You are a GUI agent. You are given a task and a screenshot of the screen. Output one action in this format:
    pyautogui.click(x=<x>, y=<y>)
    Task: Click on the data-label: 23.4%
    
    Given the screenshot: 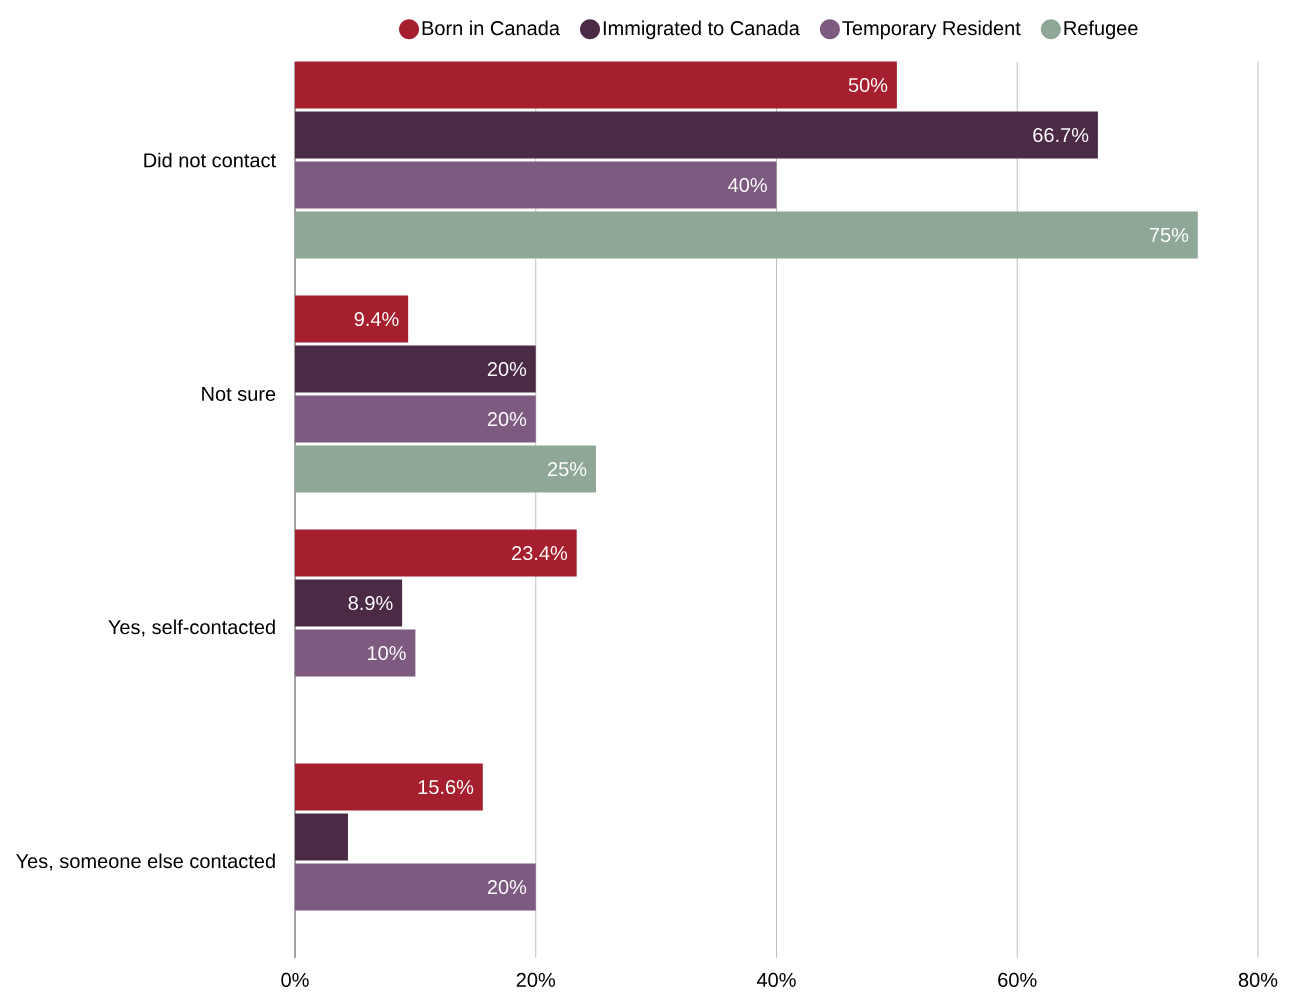 What is the action you would take?
    pyautogui.click(x=540, y=553)
    